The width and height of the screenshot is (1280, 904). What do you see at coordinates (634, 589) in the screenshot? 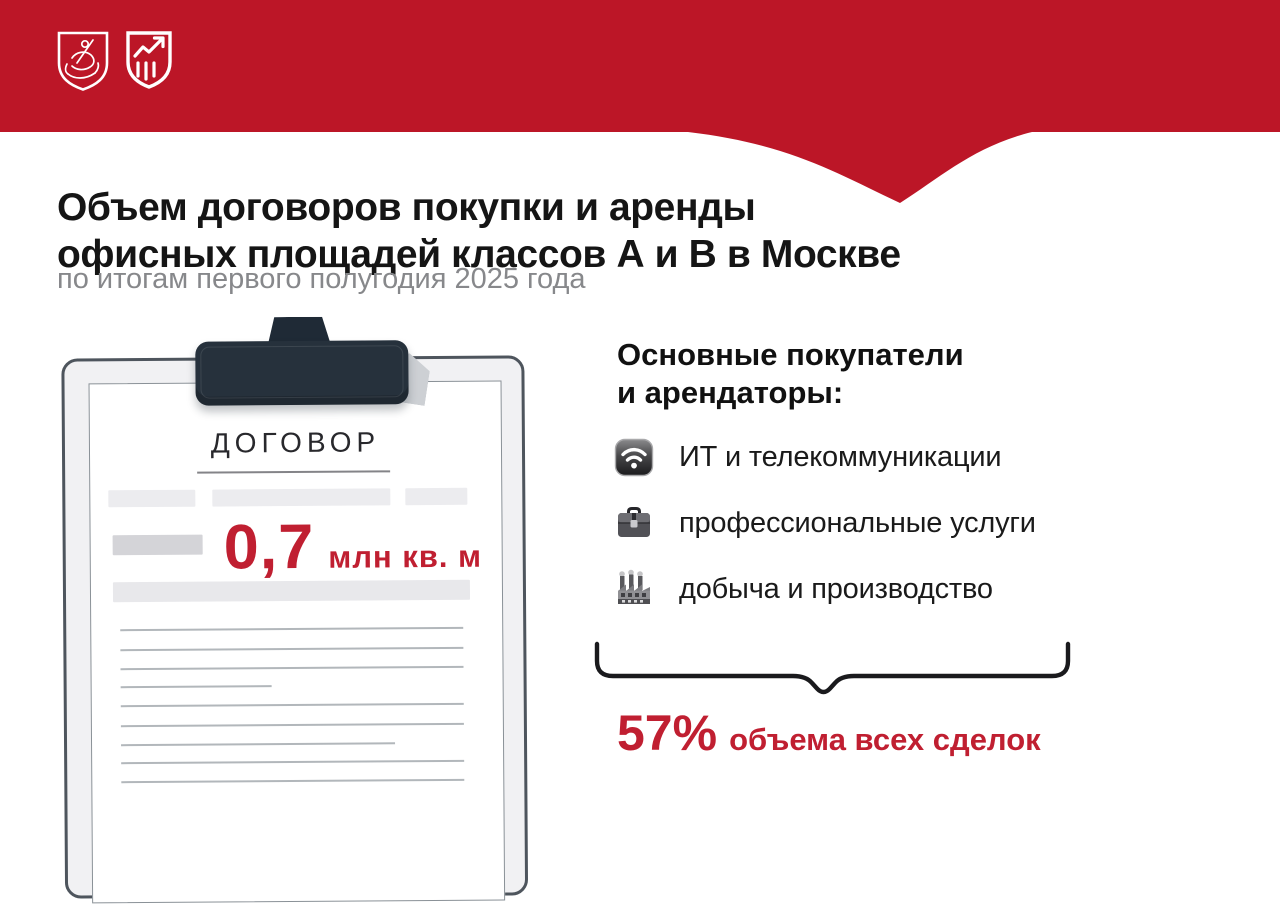
I see `factory-icon` at bounding box center [634, 589].